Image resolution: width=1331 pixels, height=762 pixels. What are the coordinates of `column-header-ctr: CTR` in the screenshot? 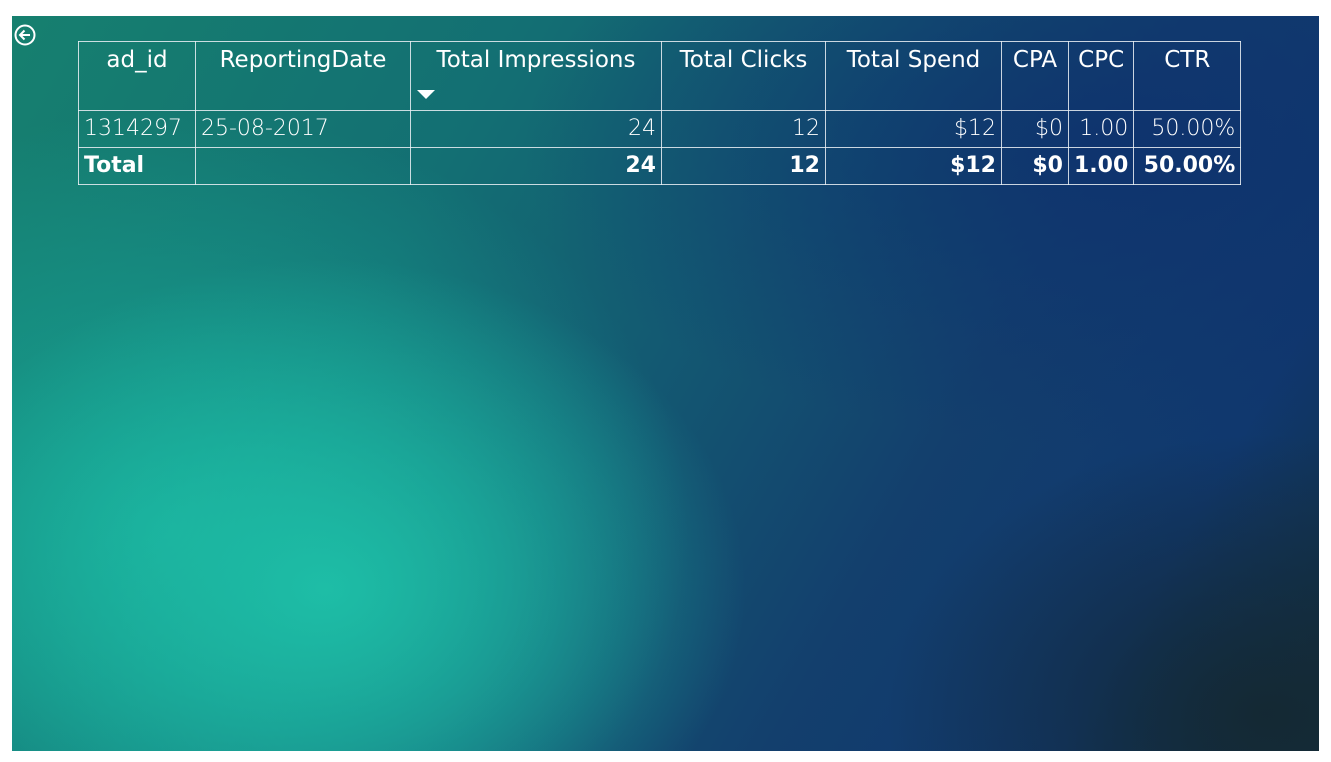 It's located at (1187, 76).